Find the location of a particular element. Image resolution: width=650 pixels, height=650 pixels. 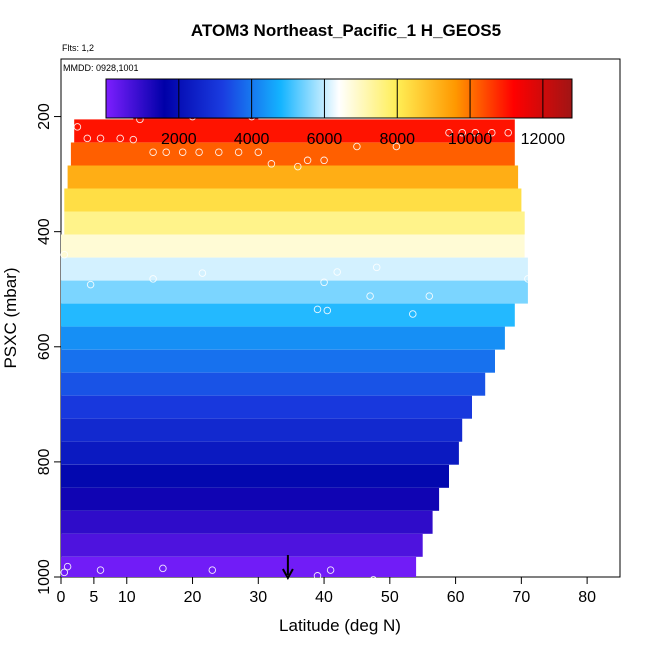

x-axis: 0 5 10 20 30 40 50 60 70 80 is located at coordinates (326, 591).